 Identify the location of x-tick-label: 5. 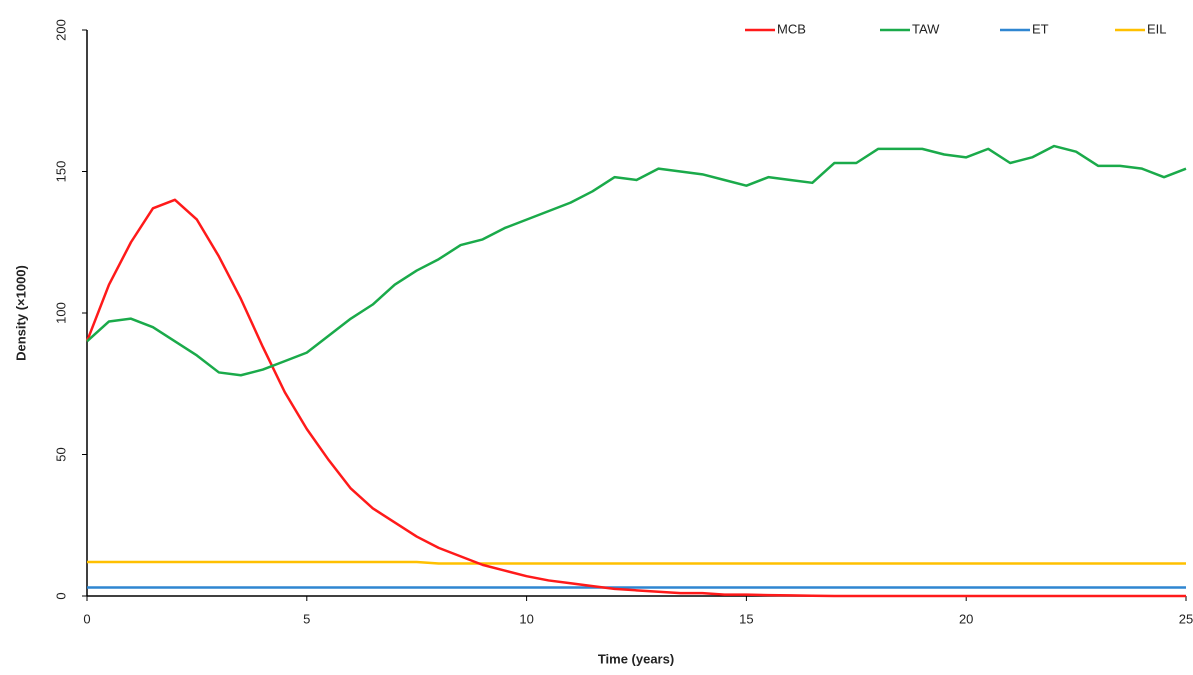
(306, 618).